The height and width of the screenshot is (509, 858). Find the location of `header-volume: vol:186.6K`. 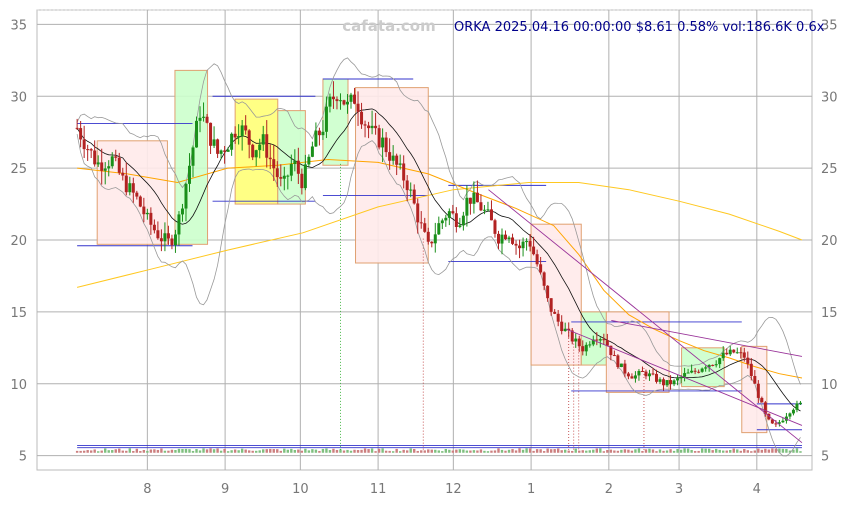

header-volume: vol:186.6K is located at coordinates (758, 27).